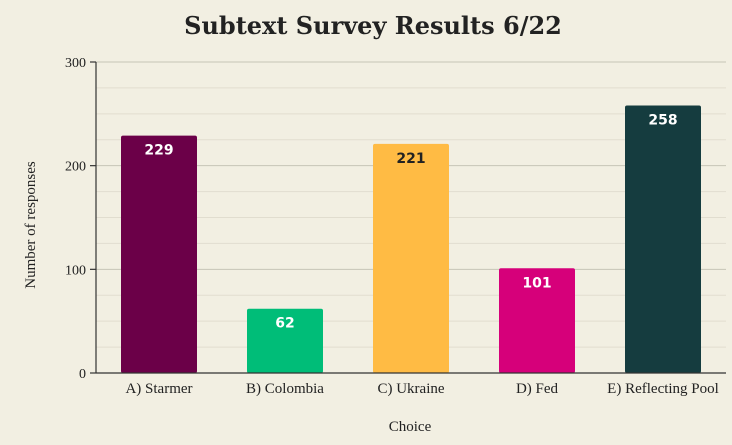 This screenshot has height=445, width=732. Describe the element at coordinates (410, 427) in the screenshot. I see `x-axis-title: Choice` at that location.